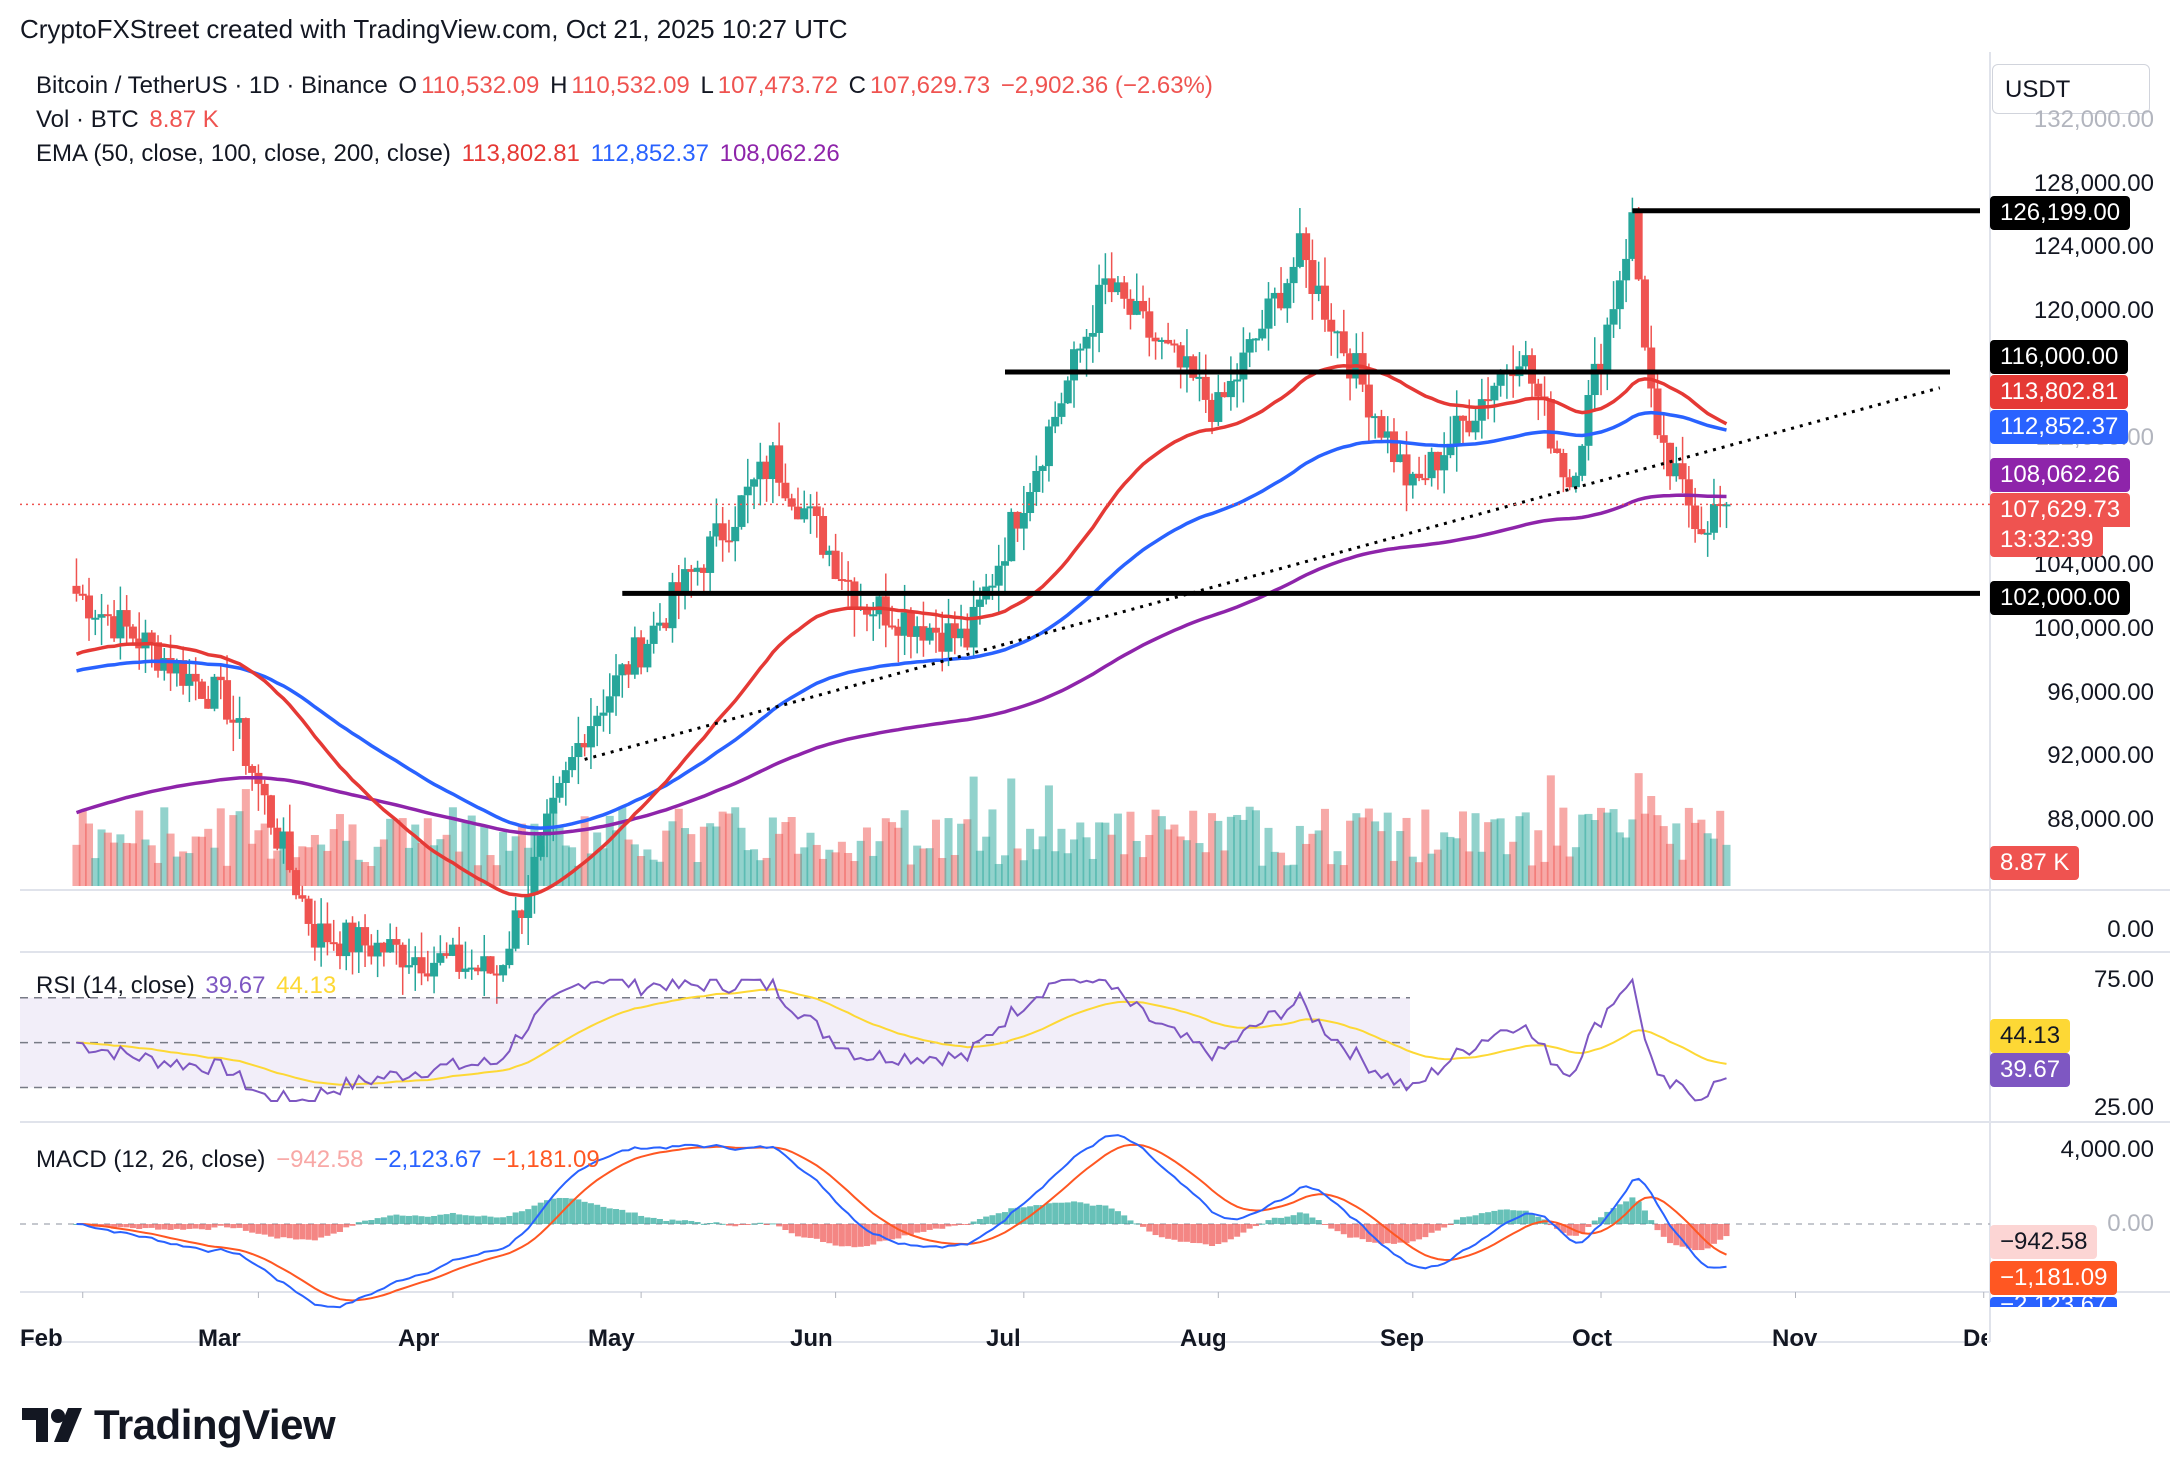 The image size is (2178, 1484). What do you see at coordinates (320, 1159) in the screenshot?
I see `macd-hist-value: −942.58` at bounding box center [320, 1159].